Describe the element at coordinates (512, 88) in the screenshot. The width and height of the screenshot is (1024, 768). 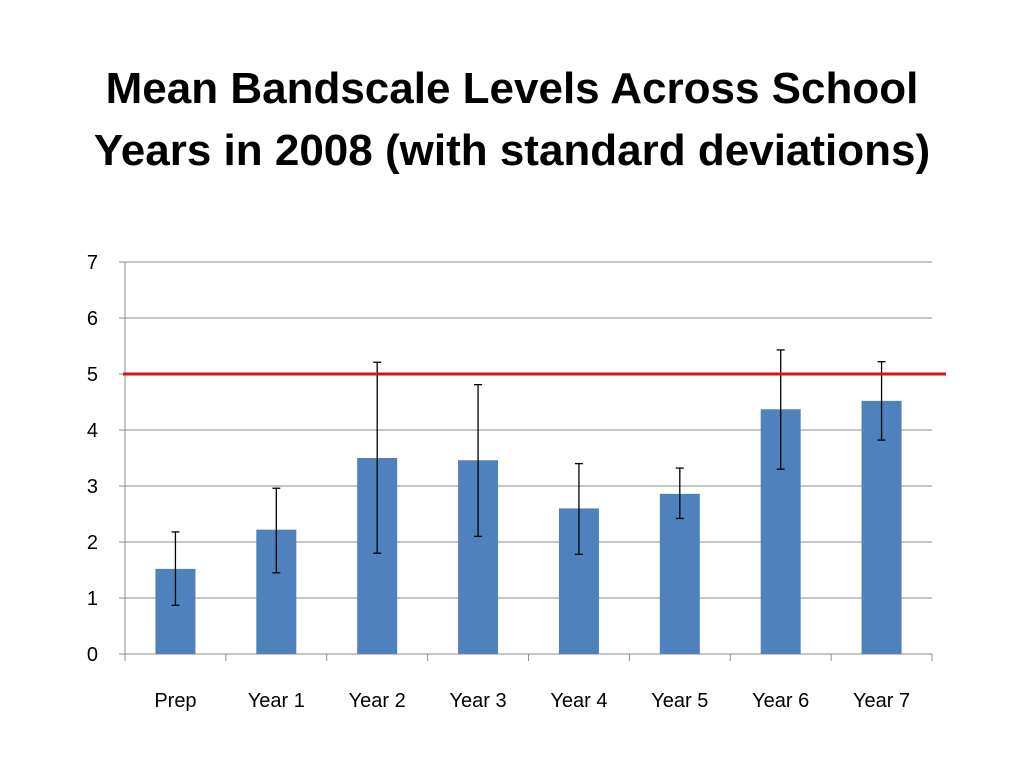
I see `title-line-1: Mean Bandscale Levels Across School` at that location.